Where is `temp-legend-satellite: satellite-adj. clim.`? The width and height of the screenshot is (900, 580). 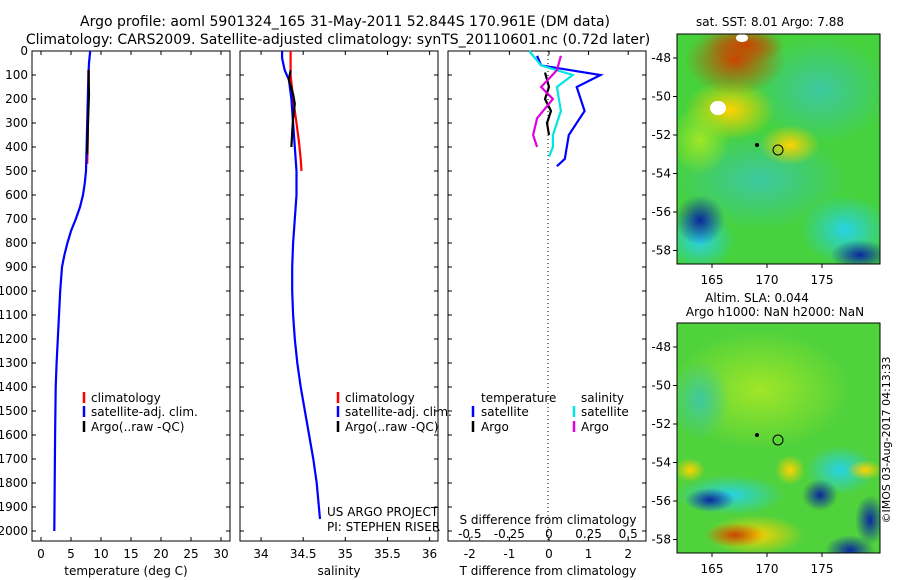 temp-legend-satellite: satellite-adj. clim. is located at coordinates (144, 412).